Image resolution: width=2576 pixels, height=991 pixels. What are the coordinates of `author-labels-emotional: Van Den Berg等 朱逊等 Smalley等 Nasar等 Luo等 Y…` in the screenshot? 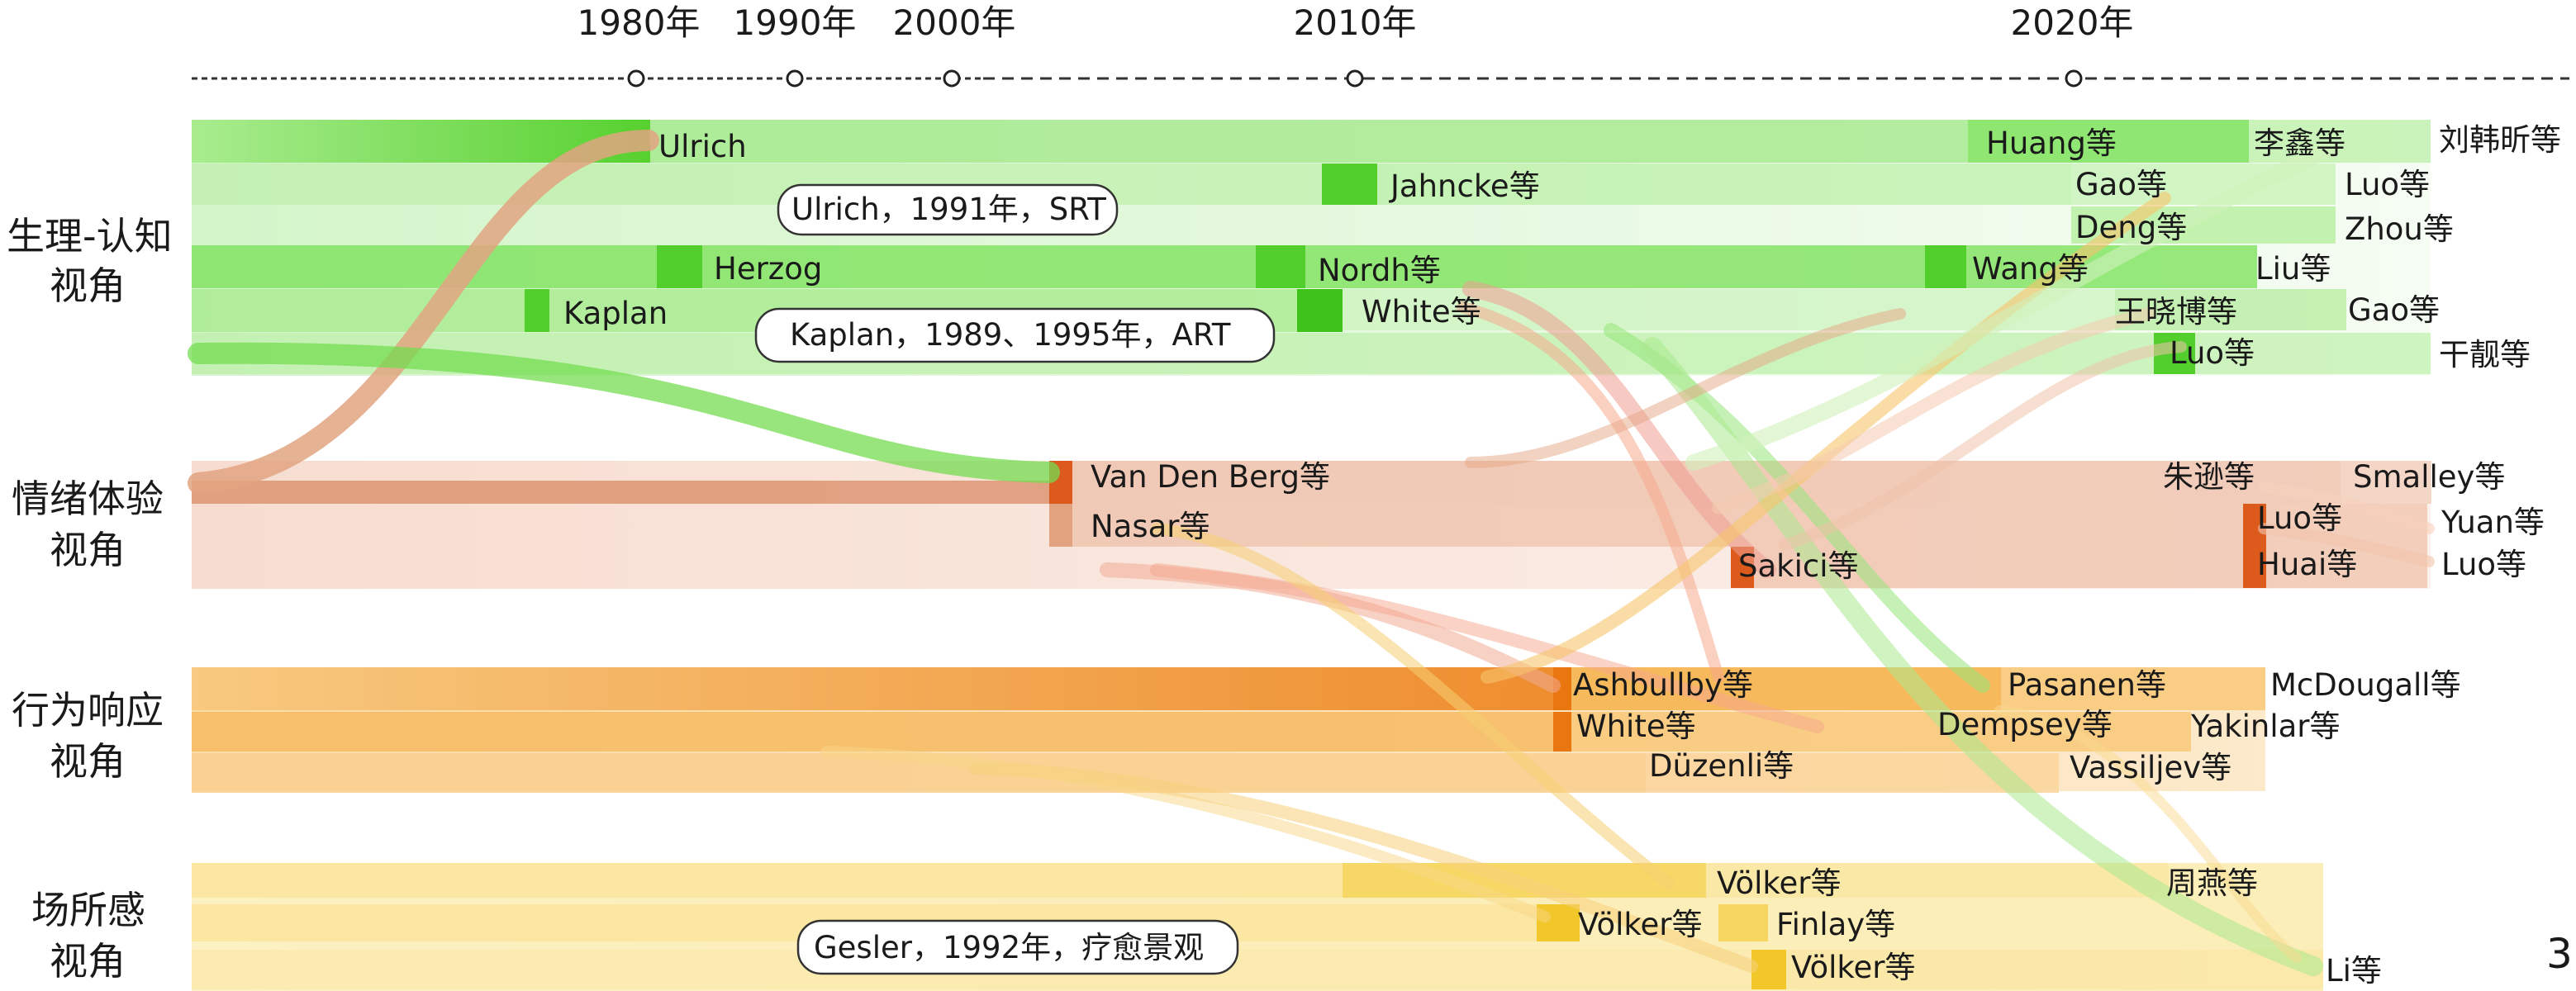 It's located at (1818, 521).